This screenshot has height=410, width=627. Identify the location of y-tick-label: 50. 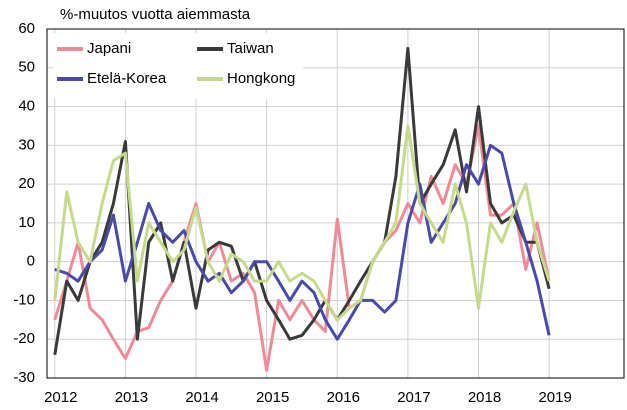
(26, 67).